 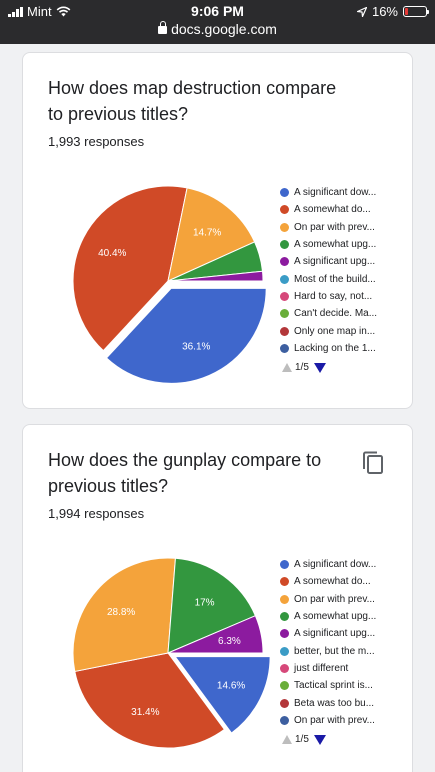 What do you see at coordinates (205, 603) in the screenshot?
I see `slice-label: 17%` at bounding box center [205, 603].